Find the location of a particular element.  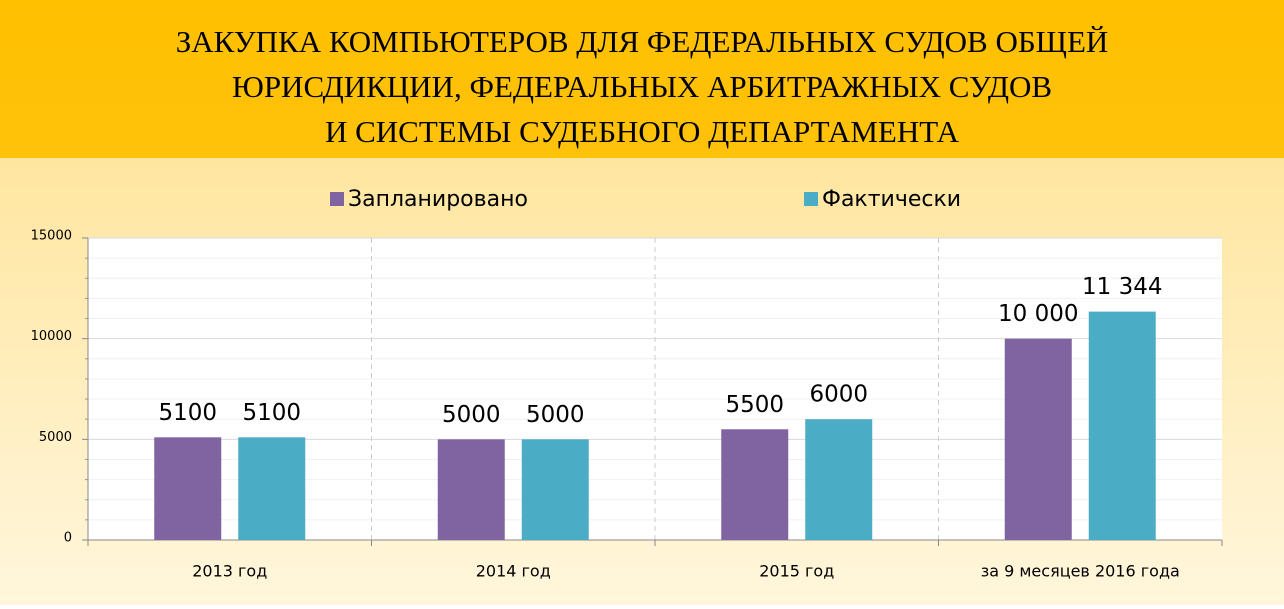

x-tick-label: 2013 год is located at coordinates (229, 571).